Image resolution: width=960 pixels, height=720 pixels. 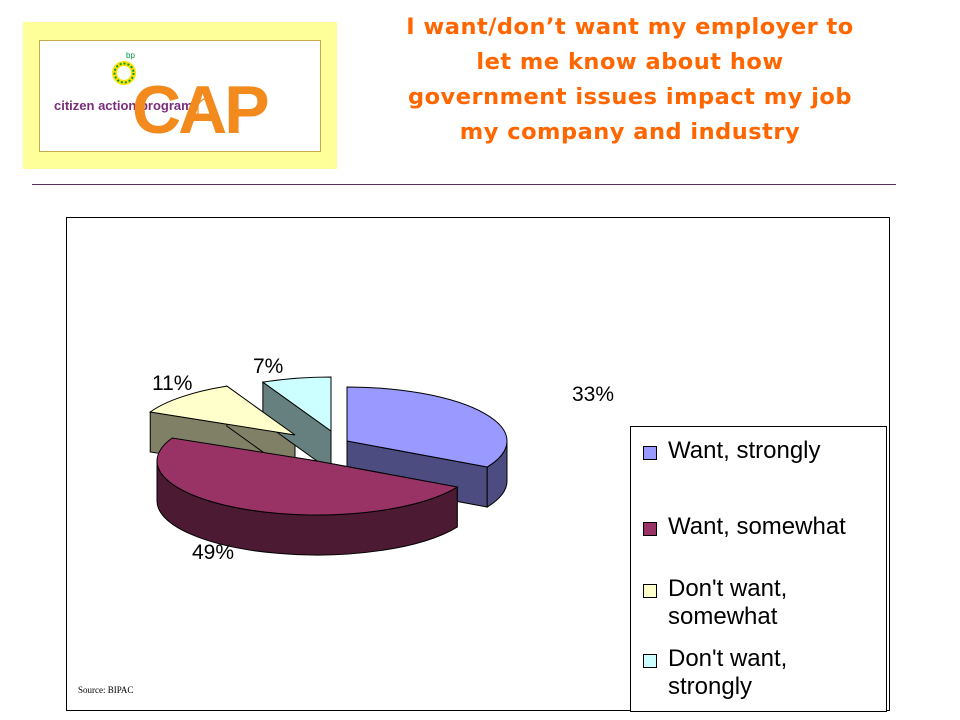 I want to click on legend-swatch-dont-want-somewhat, so click(x=650, y=591).